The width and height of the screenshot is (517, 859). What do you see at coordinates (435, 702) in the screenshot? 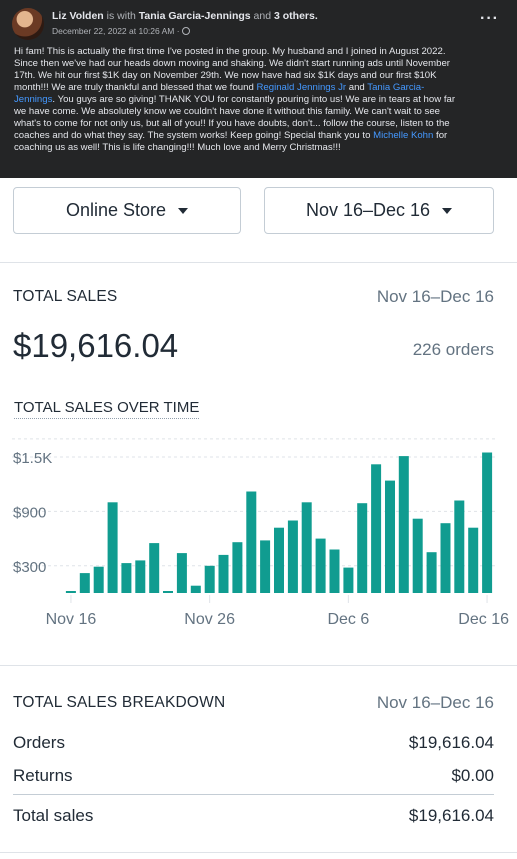
I see `breakdown-range: Nov 16–Dec 16` at bounding box center [435, 702].